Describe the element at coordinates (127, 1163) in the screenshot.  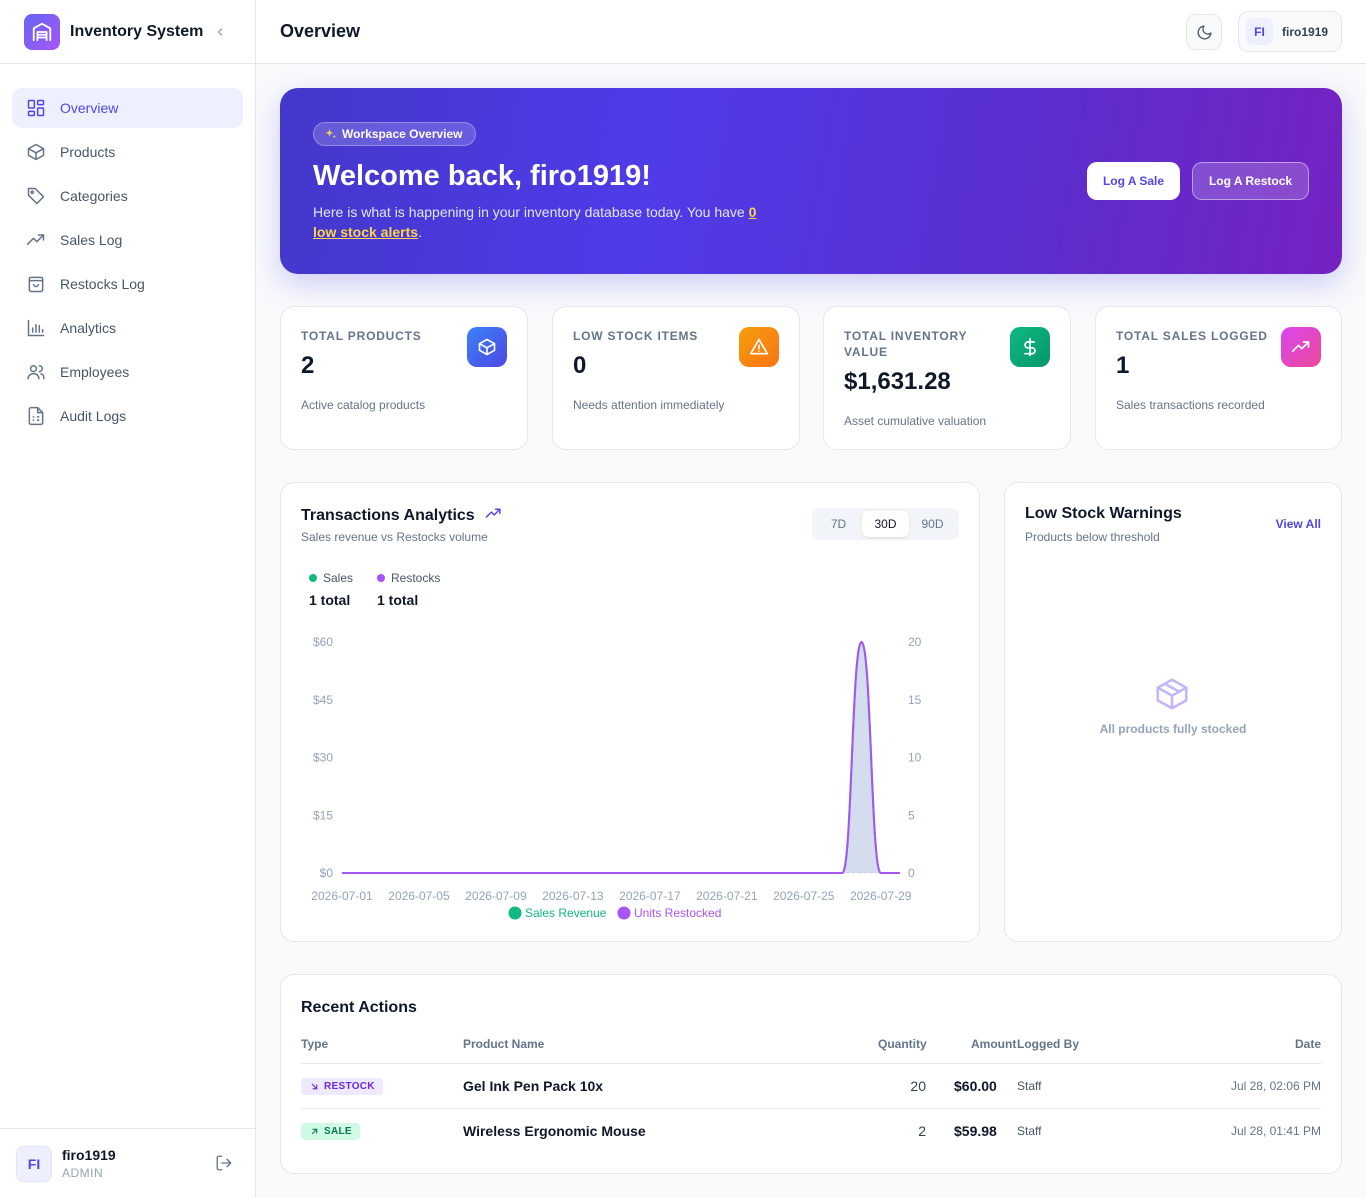
I see `sidebar-user: FI firo1919 ADMIN` at that location.